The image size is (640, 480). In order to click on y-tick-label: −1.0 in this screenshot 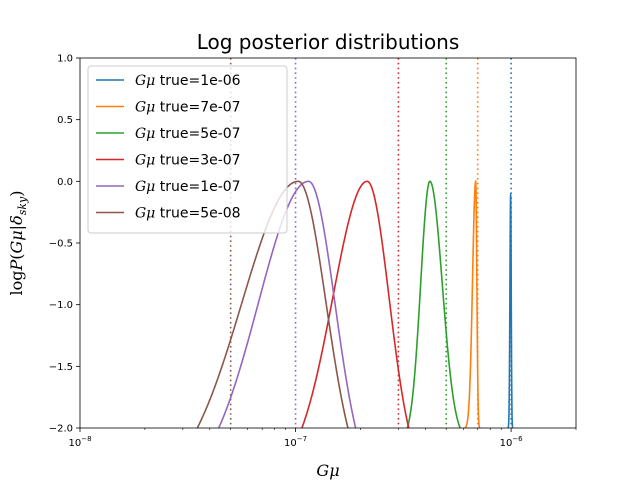, I will do `click(61, 305)`.